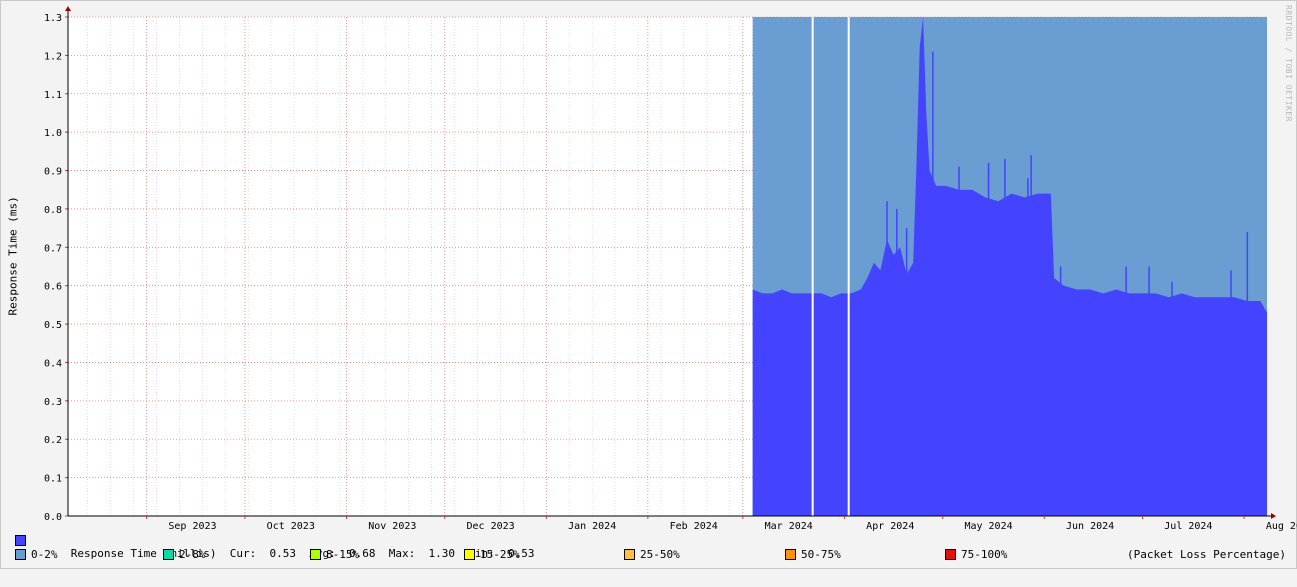 This screenshot has width=1297, height=587. What do you see at coordinates (192, 554) in the screenshot?
I see `legend-loss-label: 2-8%` at bounding box center [192, 554].